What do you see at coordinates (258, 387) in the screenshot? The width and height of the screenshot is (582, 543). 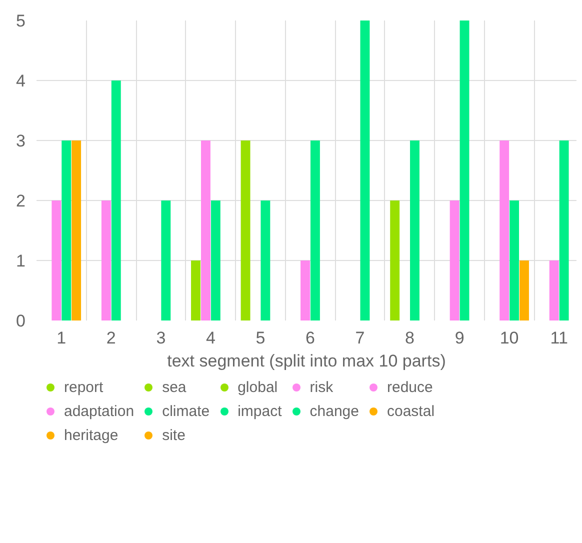 I see `legend-label: global` at bounding box center [258, 387].